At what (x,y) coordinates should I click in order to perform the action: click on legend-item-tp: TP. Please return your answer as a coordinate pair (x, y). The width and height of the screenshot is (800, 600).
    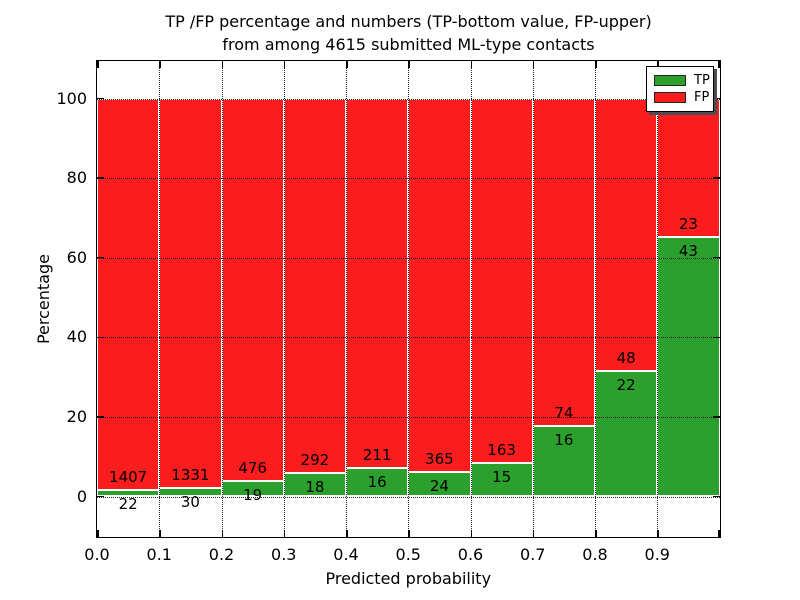
    Looking at the image, I should click on (682, 80).